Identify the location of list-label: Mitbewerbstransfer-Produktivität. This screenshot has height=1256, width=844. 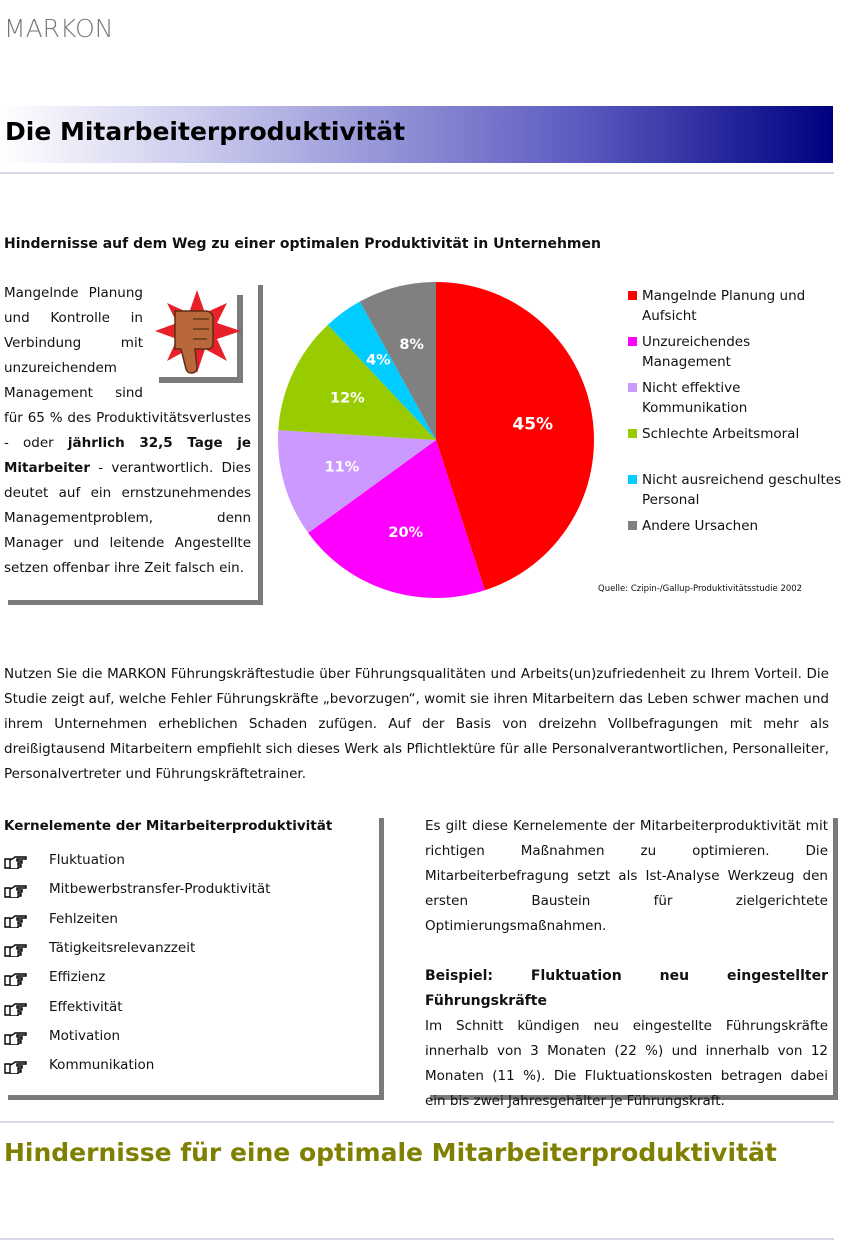
(160, 889).